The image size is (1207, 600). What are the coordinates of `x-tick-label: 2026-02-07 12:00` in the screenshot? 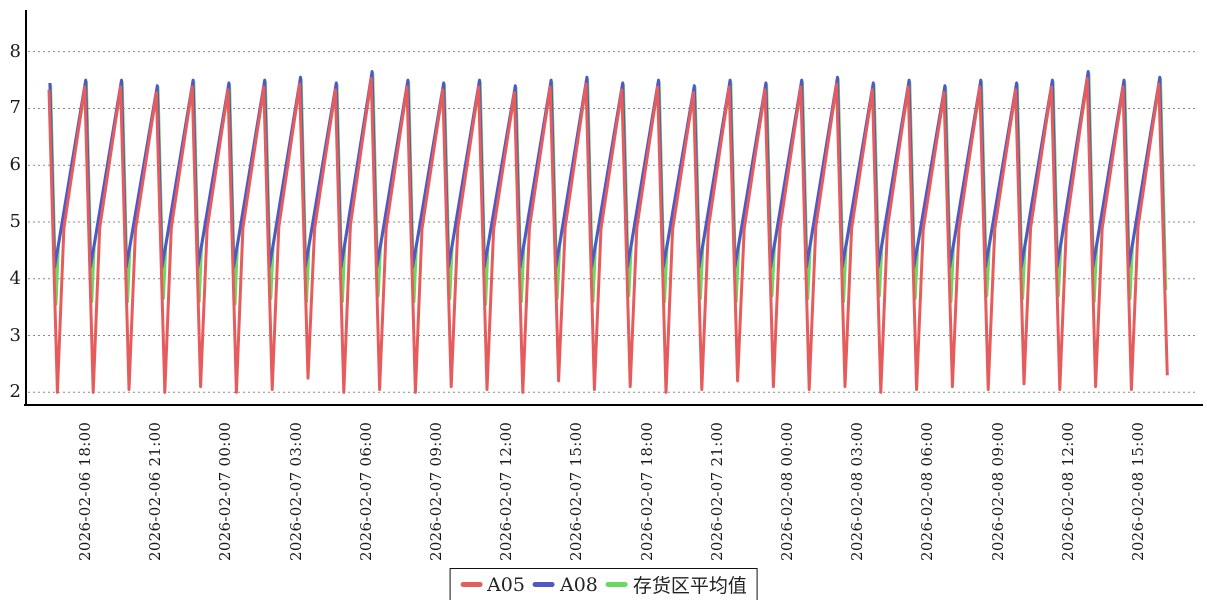 It's located at (506, 491).